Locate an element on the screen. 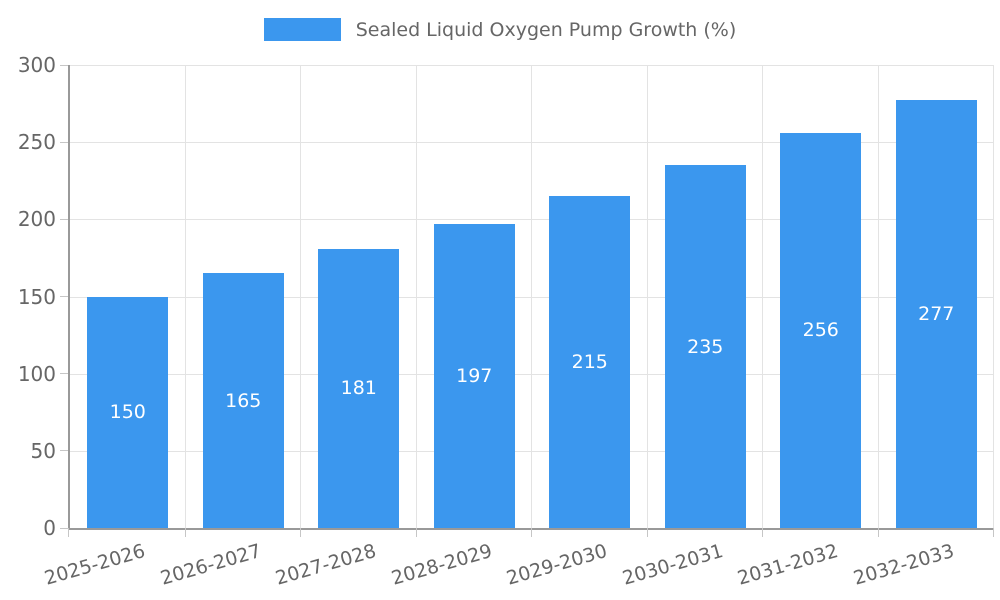 Image resolution: width=1000 pixels, height=600 pixels. chart-legend: Sealed Liquid Oxygen Pump Growth (%) is located at coordinates (500, 29).